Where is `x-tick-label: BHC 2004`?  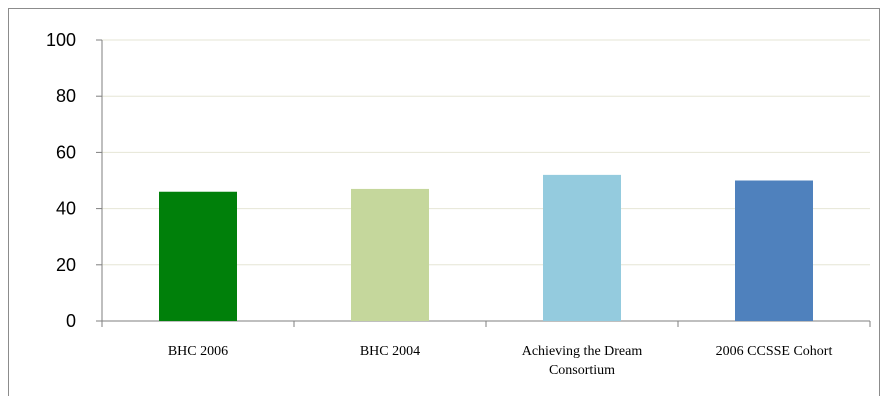
x-tick-label: BHC 2004 is located at coordinates (390, 351).